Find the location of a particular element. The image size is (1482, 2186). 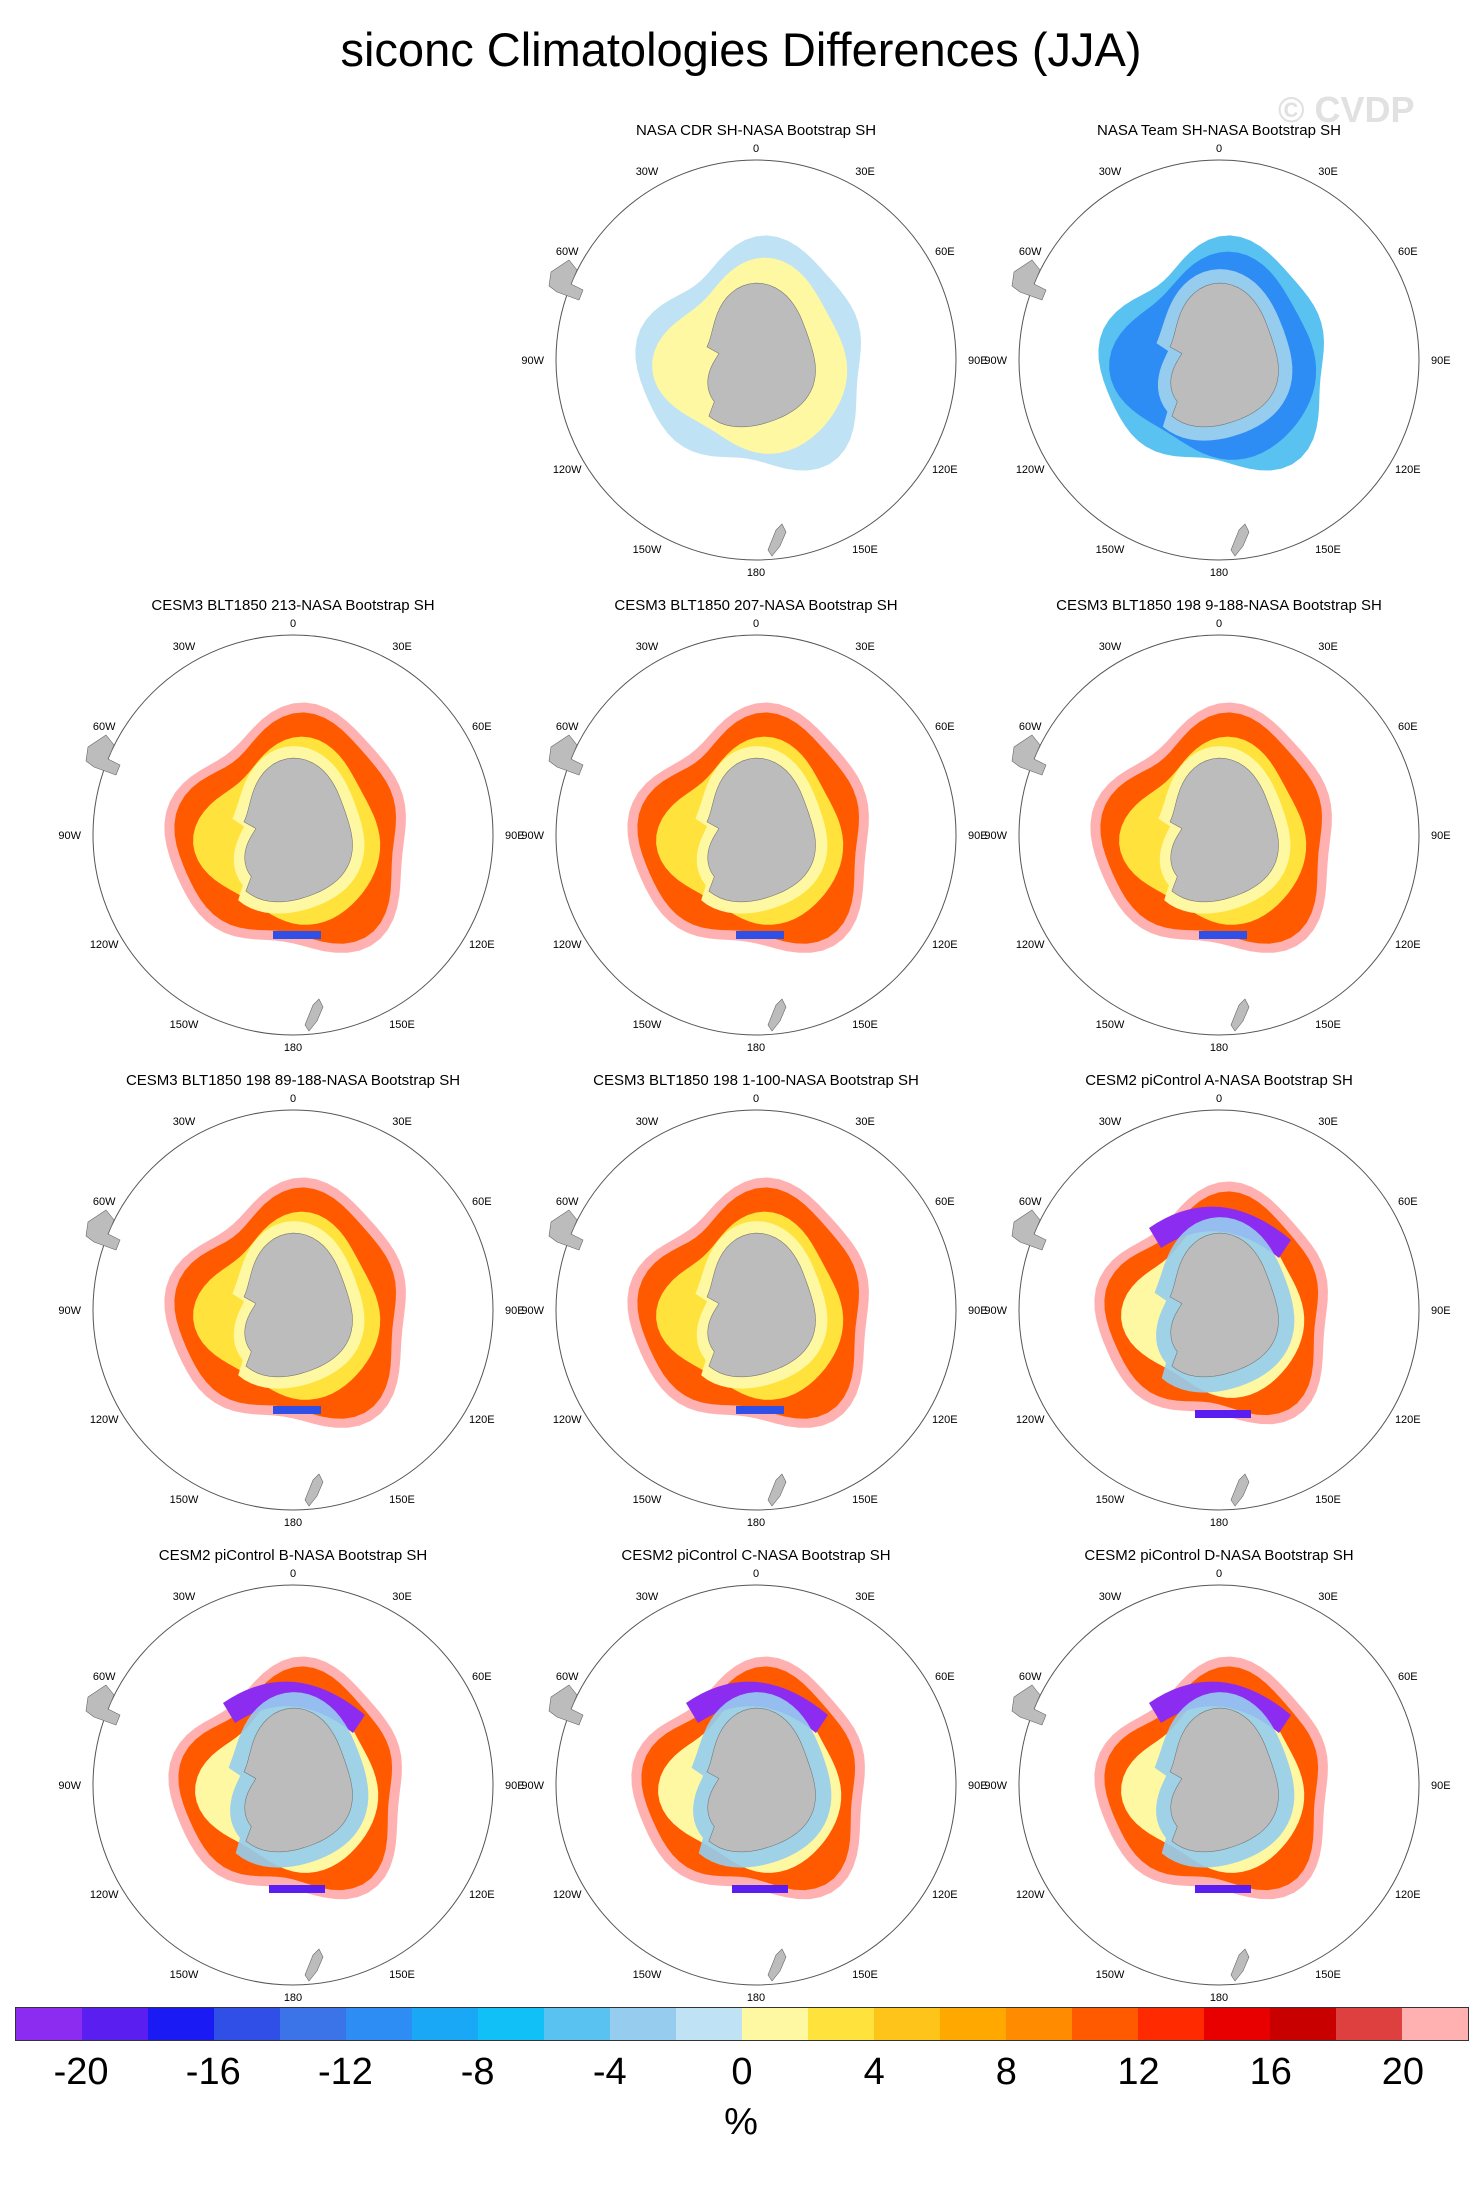

colorbar-tick-label: -20 is located at coordinates (81, 2072).